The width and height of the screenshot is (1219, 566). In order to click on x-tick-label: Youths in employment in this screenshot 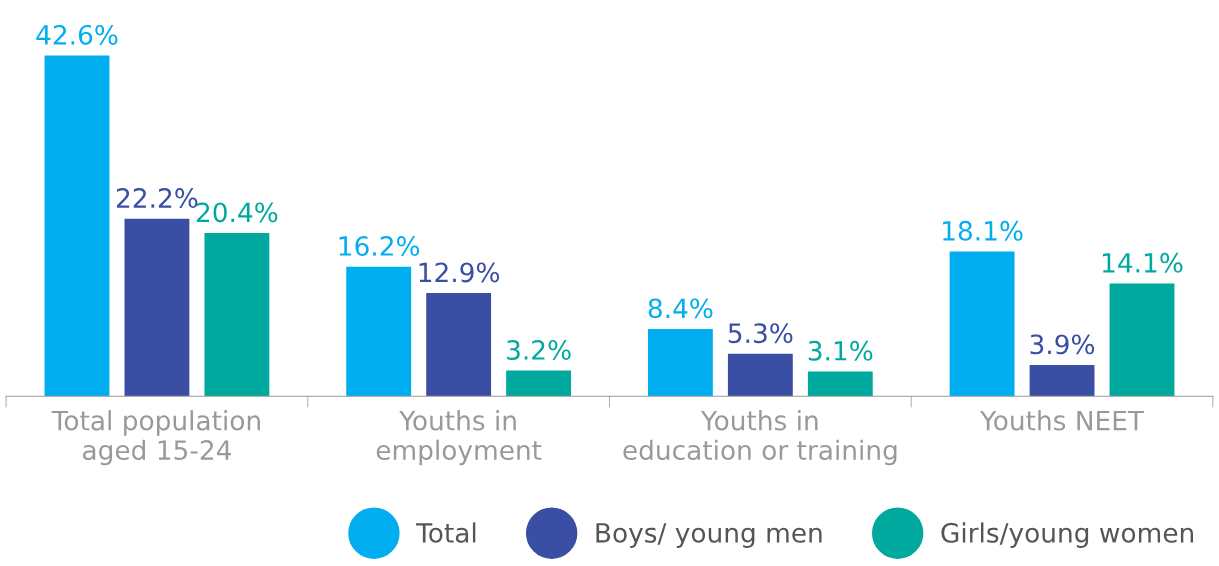, I will do `click(459, 438)`.